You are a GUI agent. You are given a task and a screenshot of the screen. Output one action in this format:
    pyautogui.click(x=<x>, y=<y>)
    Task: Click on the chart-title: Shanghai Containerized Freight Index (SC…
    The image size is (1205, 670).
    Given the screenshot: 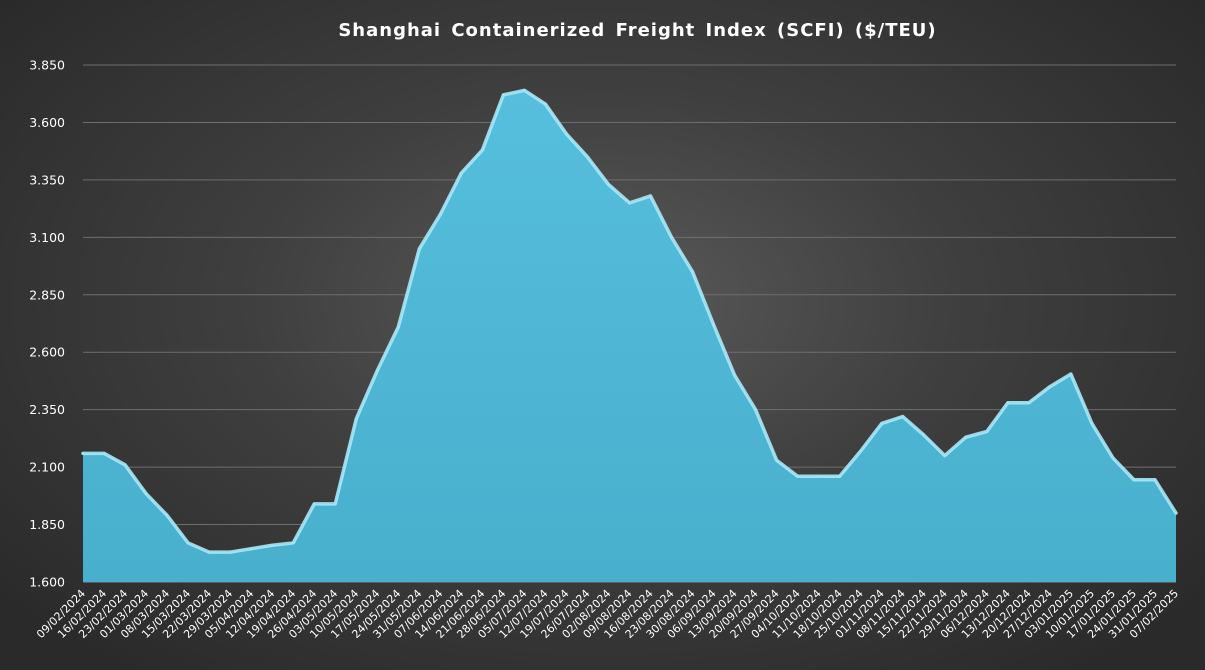 What is the action you would take?
    pyautogui.click(x=637, y=30)
    